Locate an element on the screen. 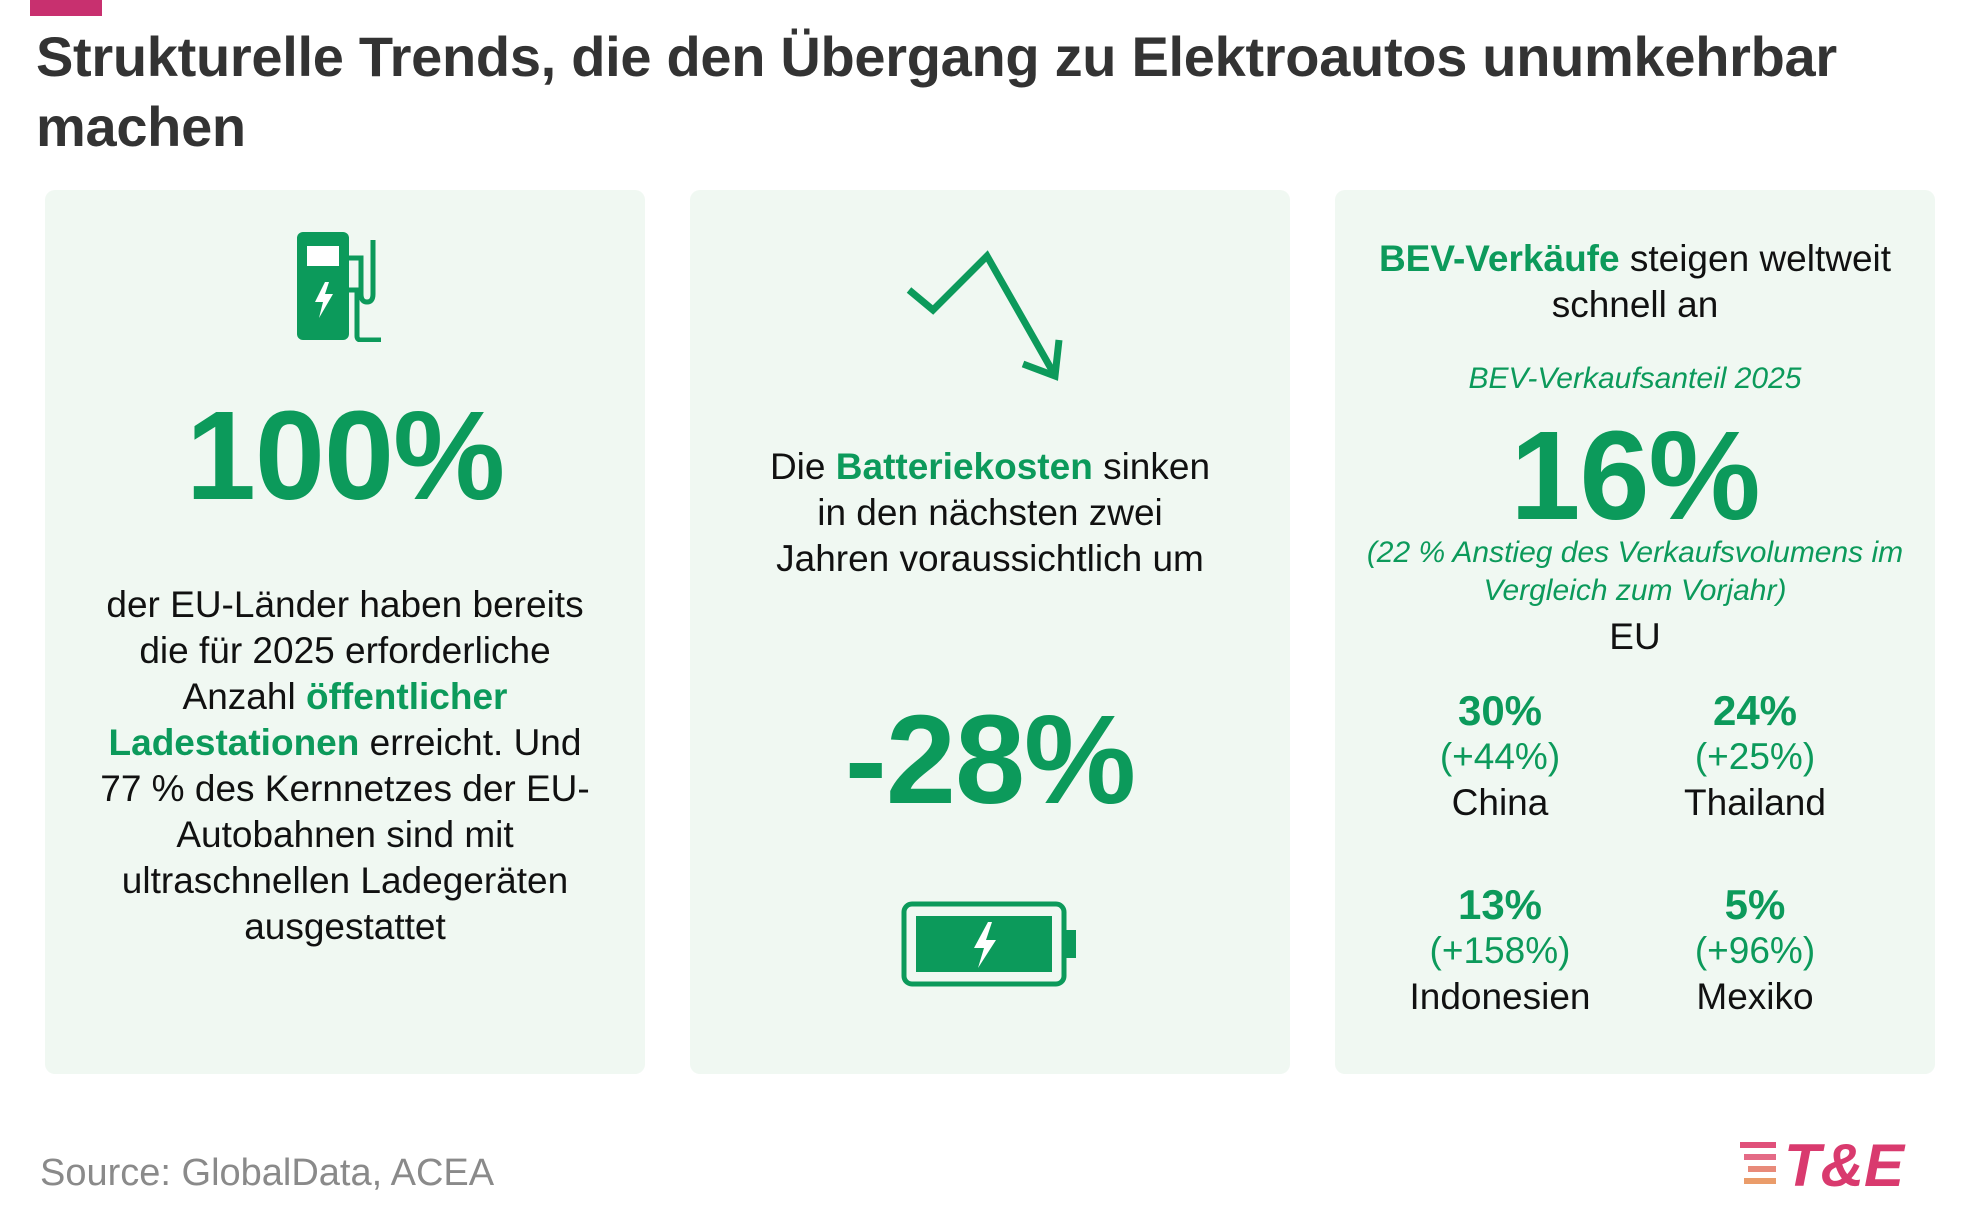 This screenshot has width=1964, height=1228. accent-bar is located at coordinates (66, 8).